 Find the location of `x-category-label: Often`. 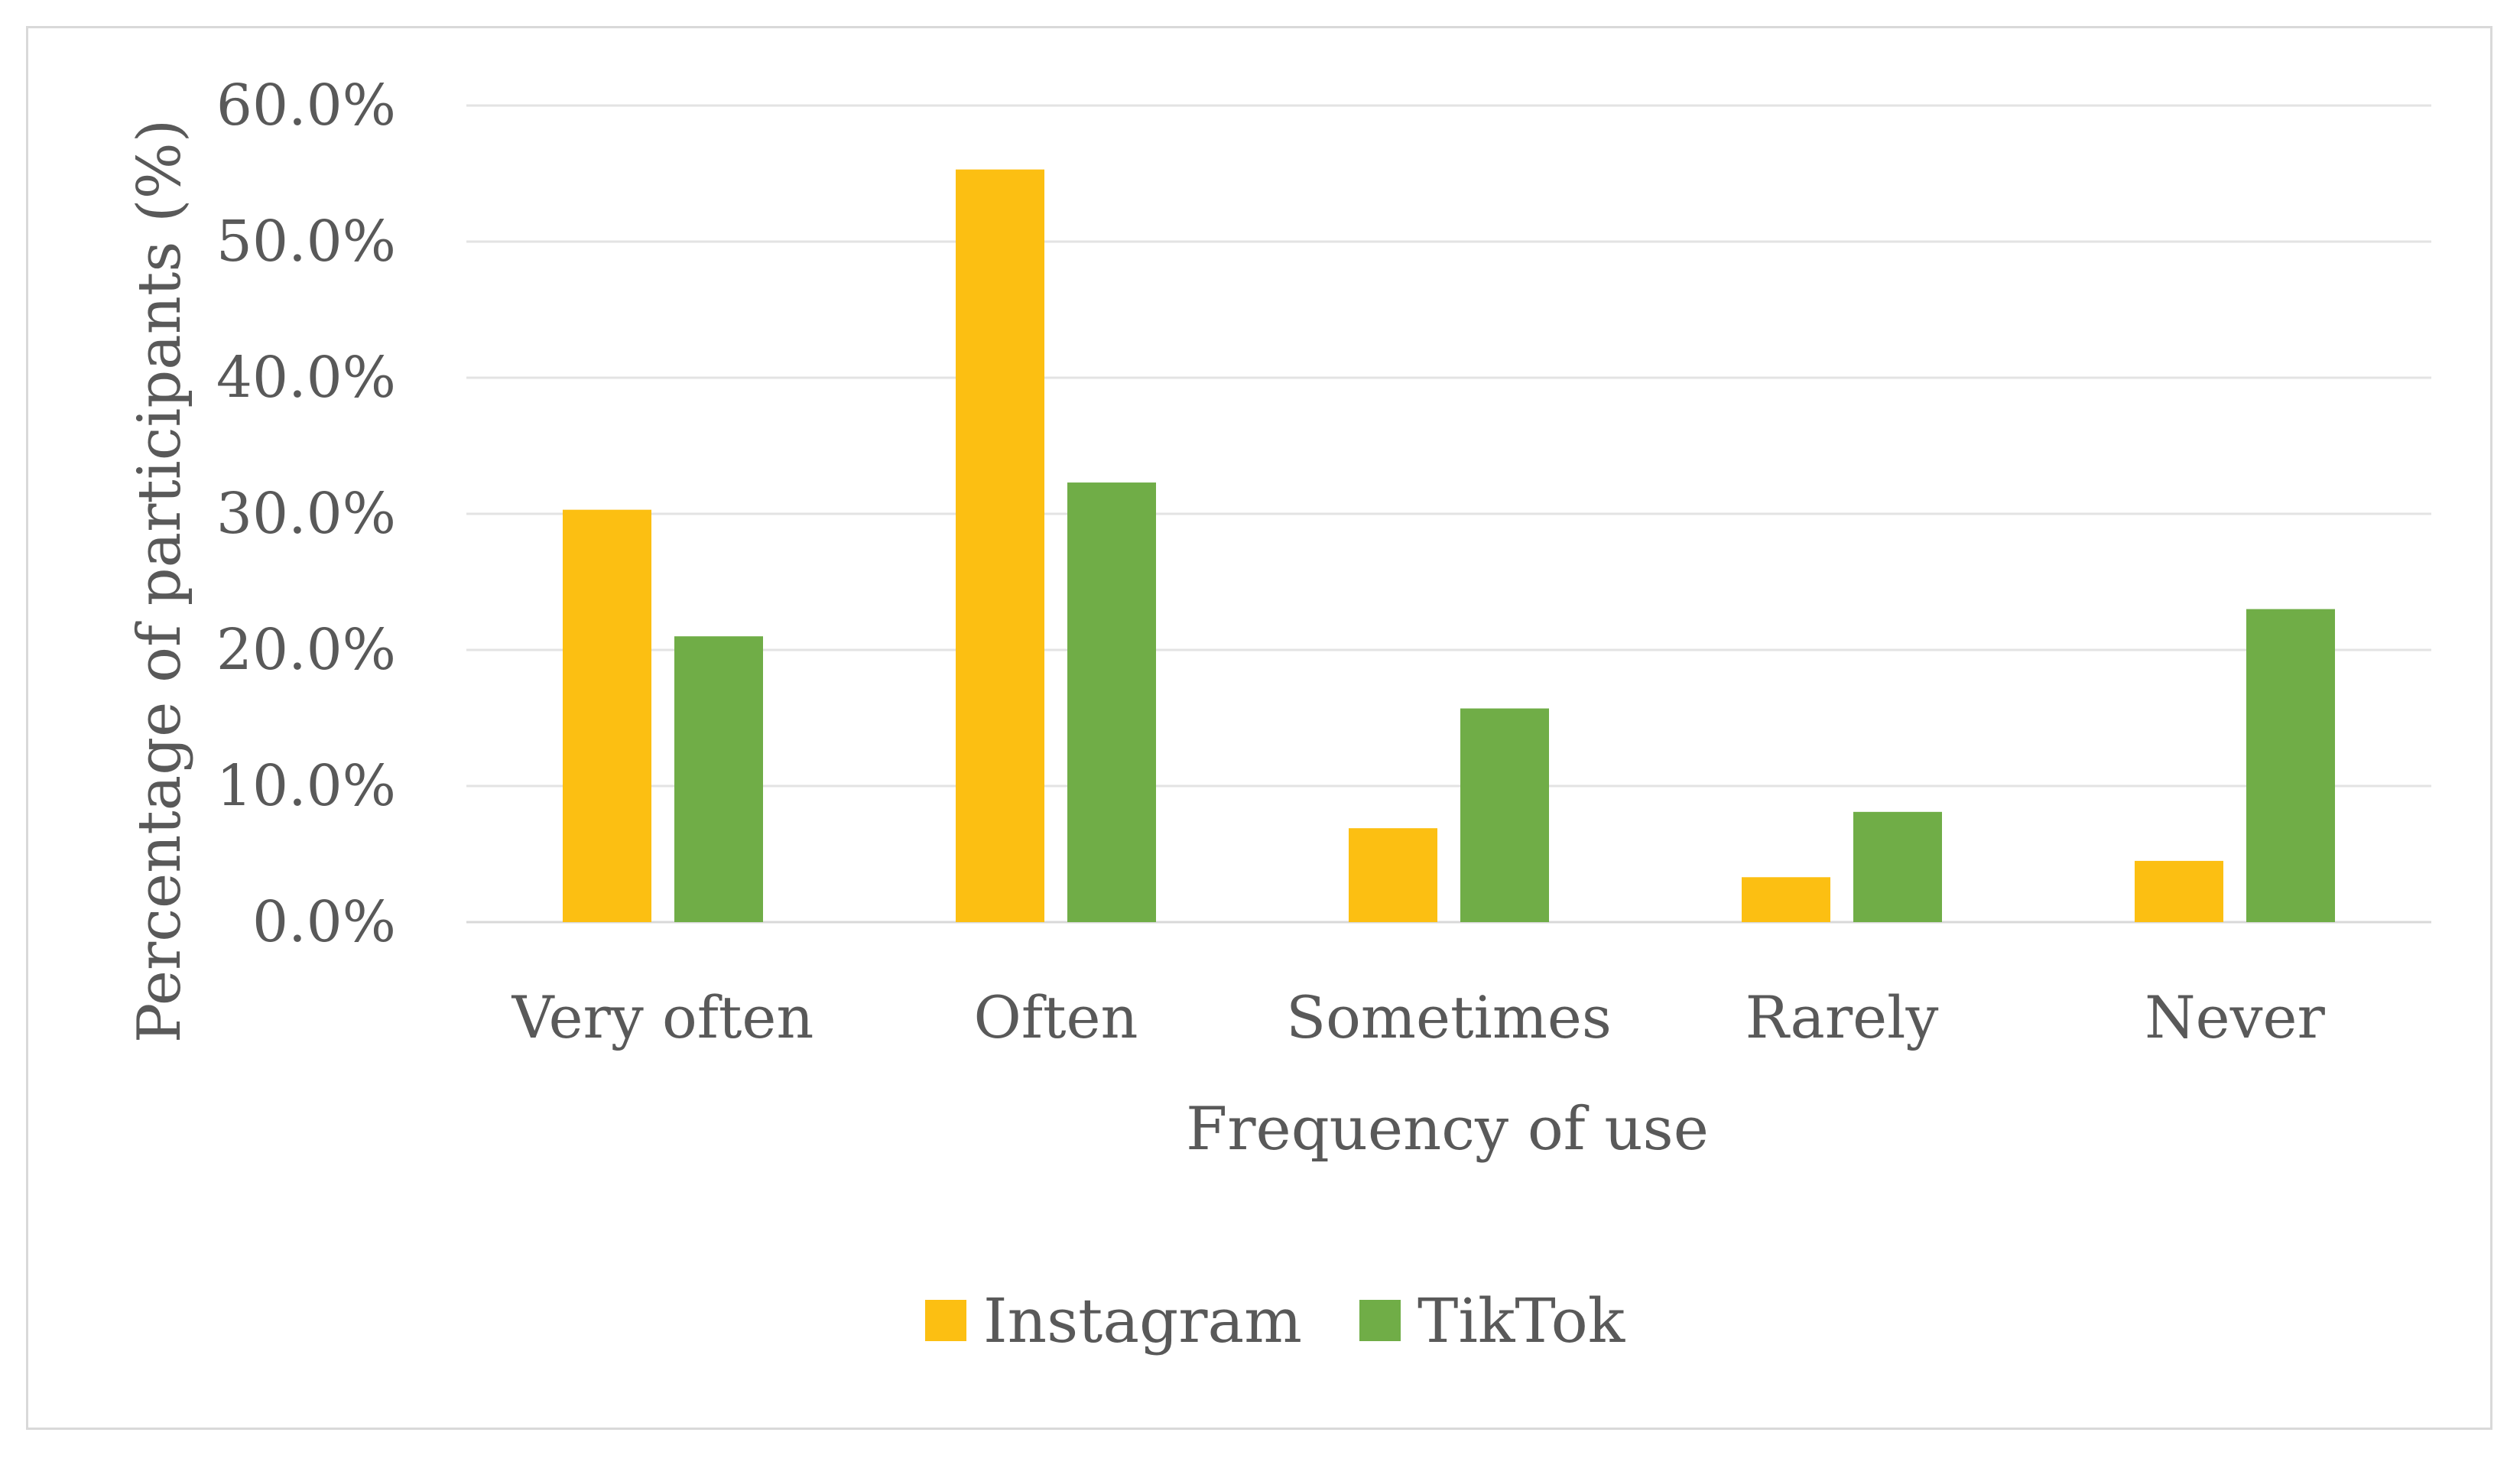

x-category-label: Often is located at coordinates (1056, 1017).